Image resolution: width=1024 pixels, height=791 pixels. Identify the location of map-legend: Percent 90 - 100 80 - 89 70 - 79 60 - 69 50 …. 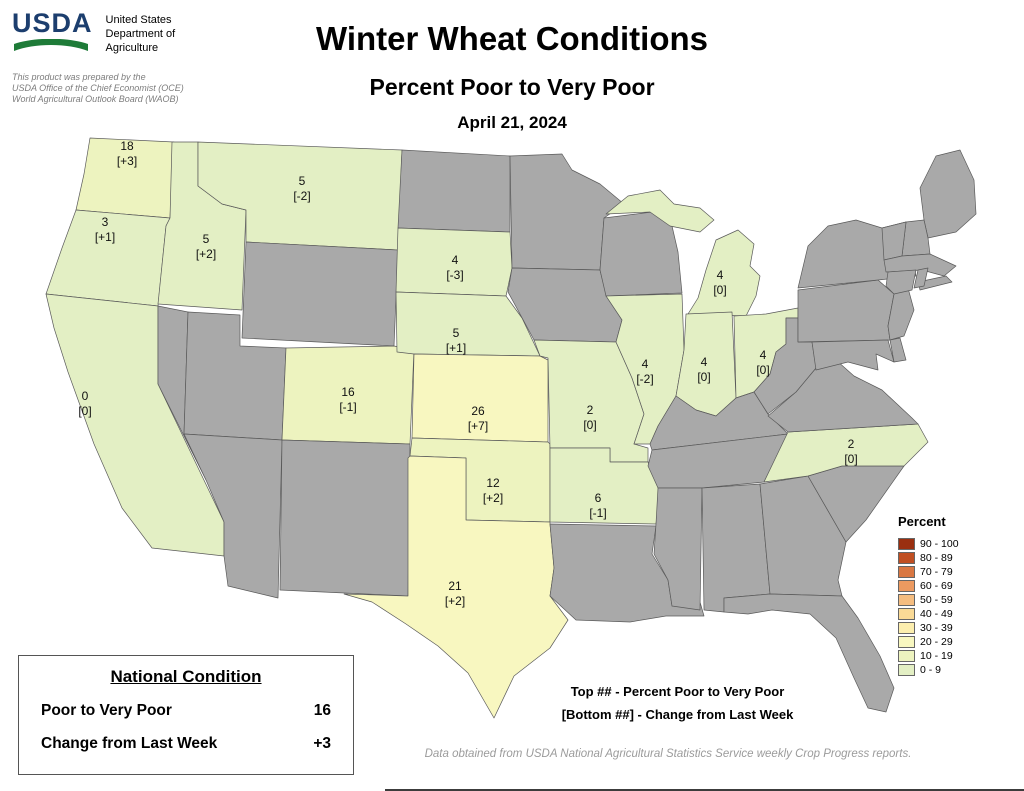
(928, 595).